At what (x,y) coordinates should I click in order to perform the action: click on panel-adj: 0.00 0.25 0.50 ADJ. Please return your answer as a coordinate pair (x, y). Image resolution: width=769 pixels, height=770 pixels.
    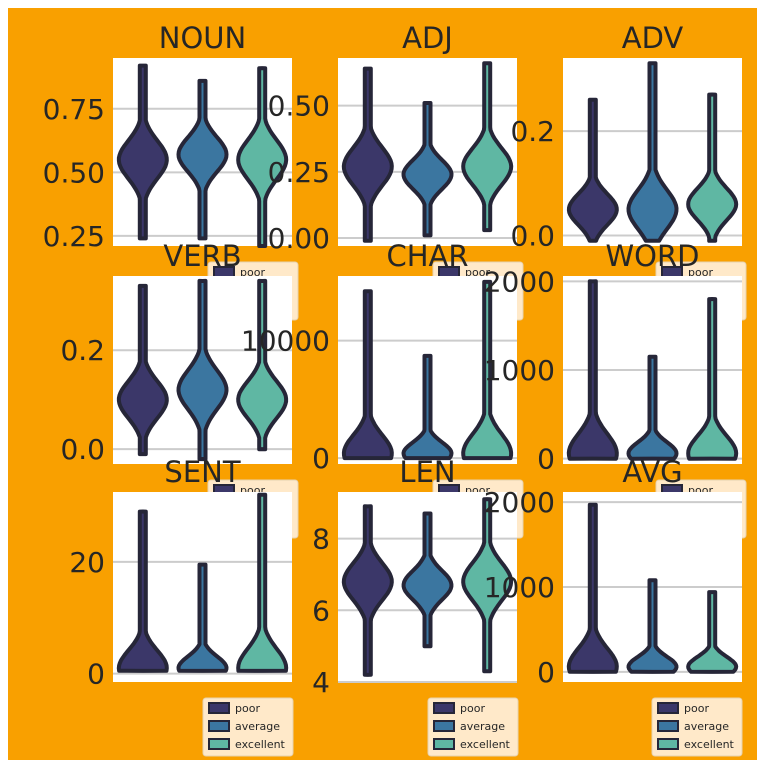
    Looking at the image, I should click on (392, 138).